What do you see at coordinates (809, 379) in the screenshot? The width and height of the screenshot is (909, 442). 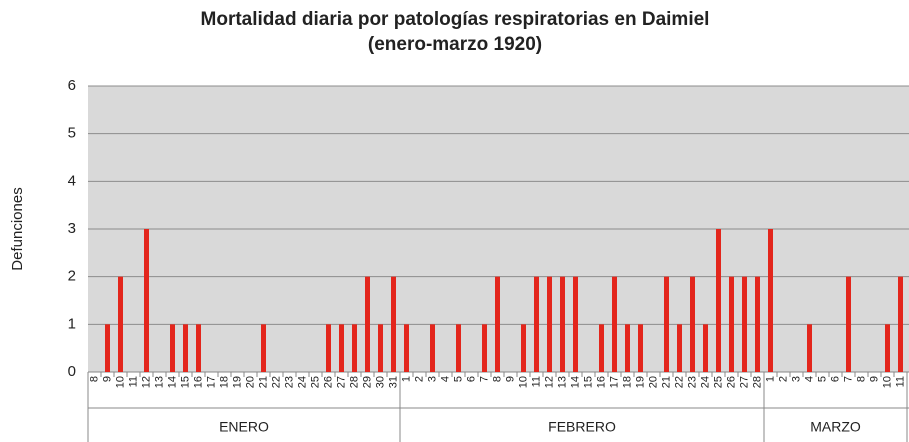 I see `x-tick-label: 4` at bounding box center [809, 379].